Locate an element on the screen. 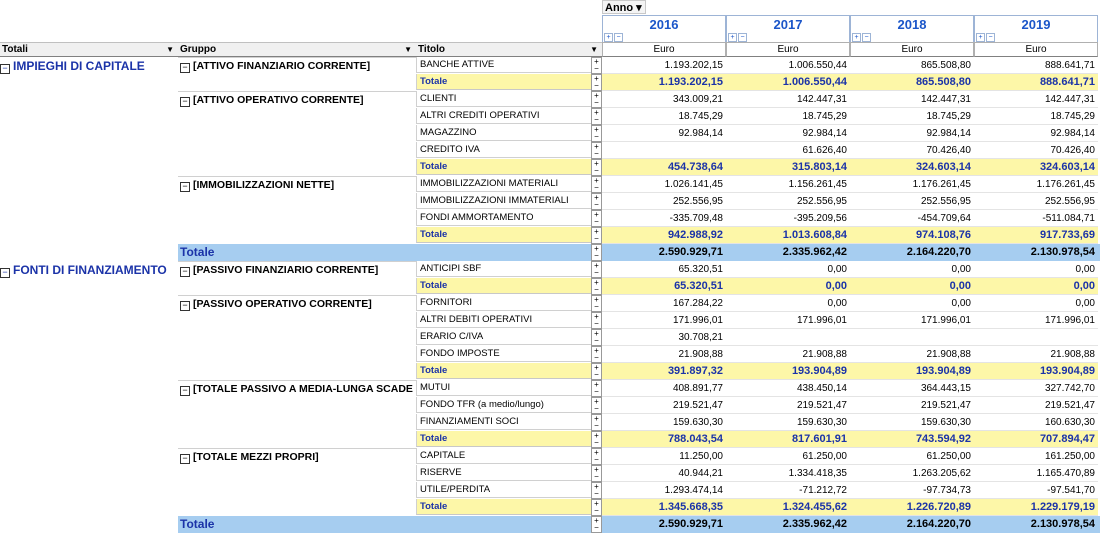 The image size is (1100, 535). year-header-2019: 2019 is located at coordinates (1036, 24).